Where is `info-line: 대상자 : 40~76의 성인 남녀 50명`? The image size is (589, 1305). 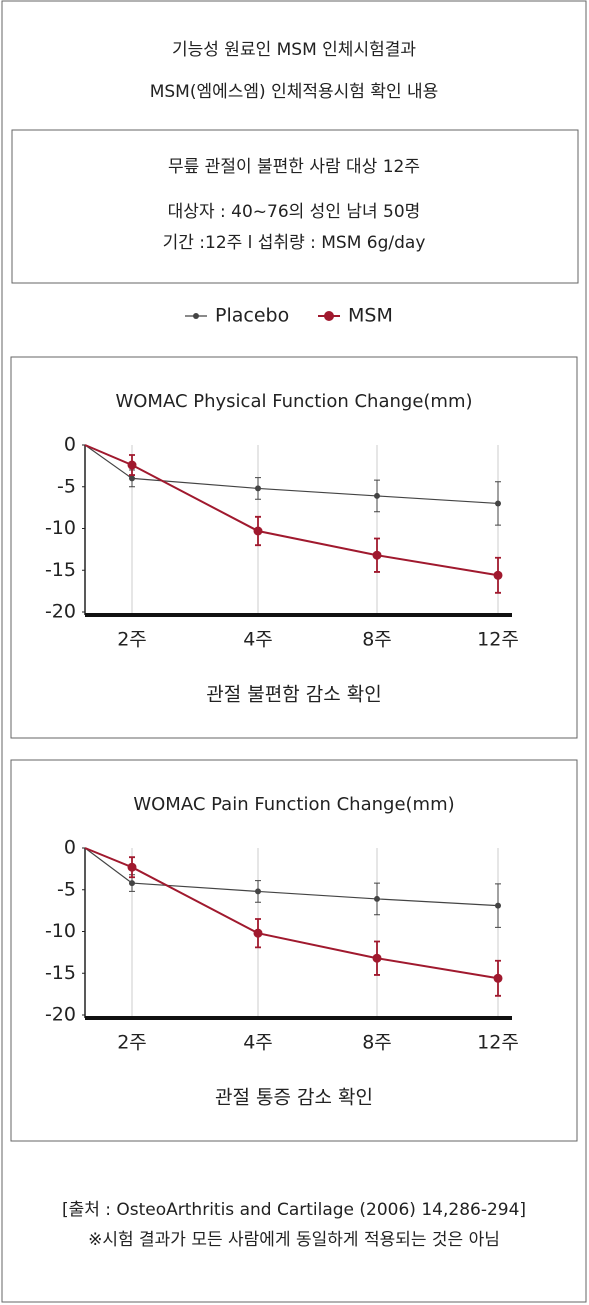
info-line: 대상자 : 40~76의 성인 남녀 50명 is located at coordinates (294, 212).